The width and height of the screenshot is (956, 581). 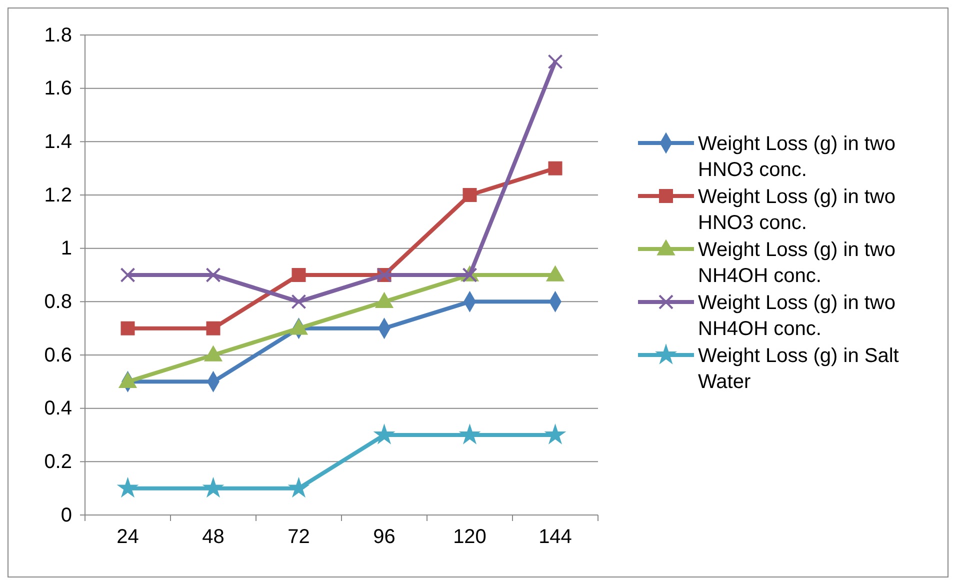 I want to click on legend-label: Weight Loss (g) in Salt Water, so click(x=799, y=369).